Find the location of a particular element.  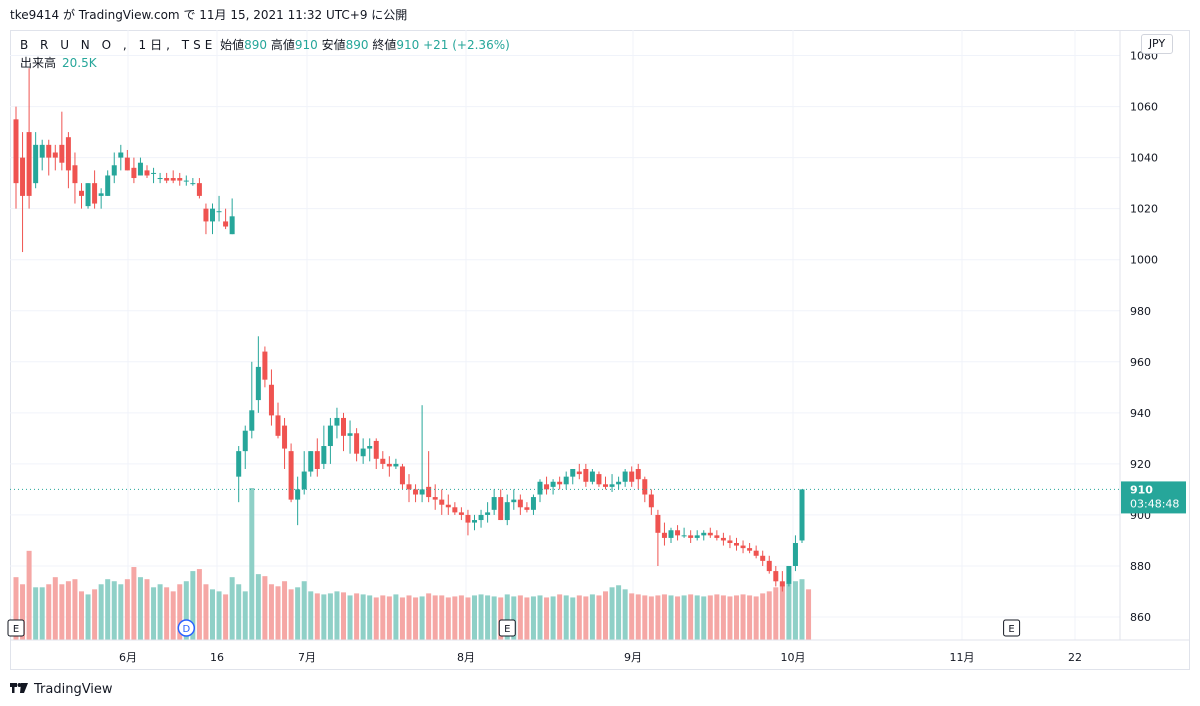

low-label: 安値 is located at coordinates (333, 45).